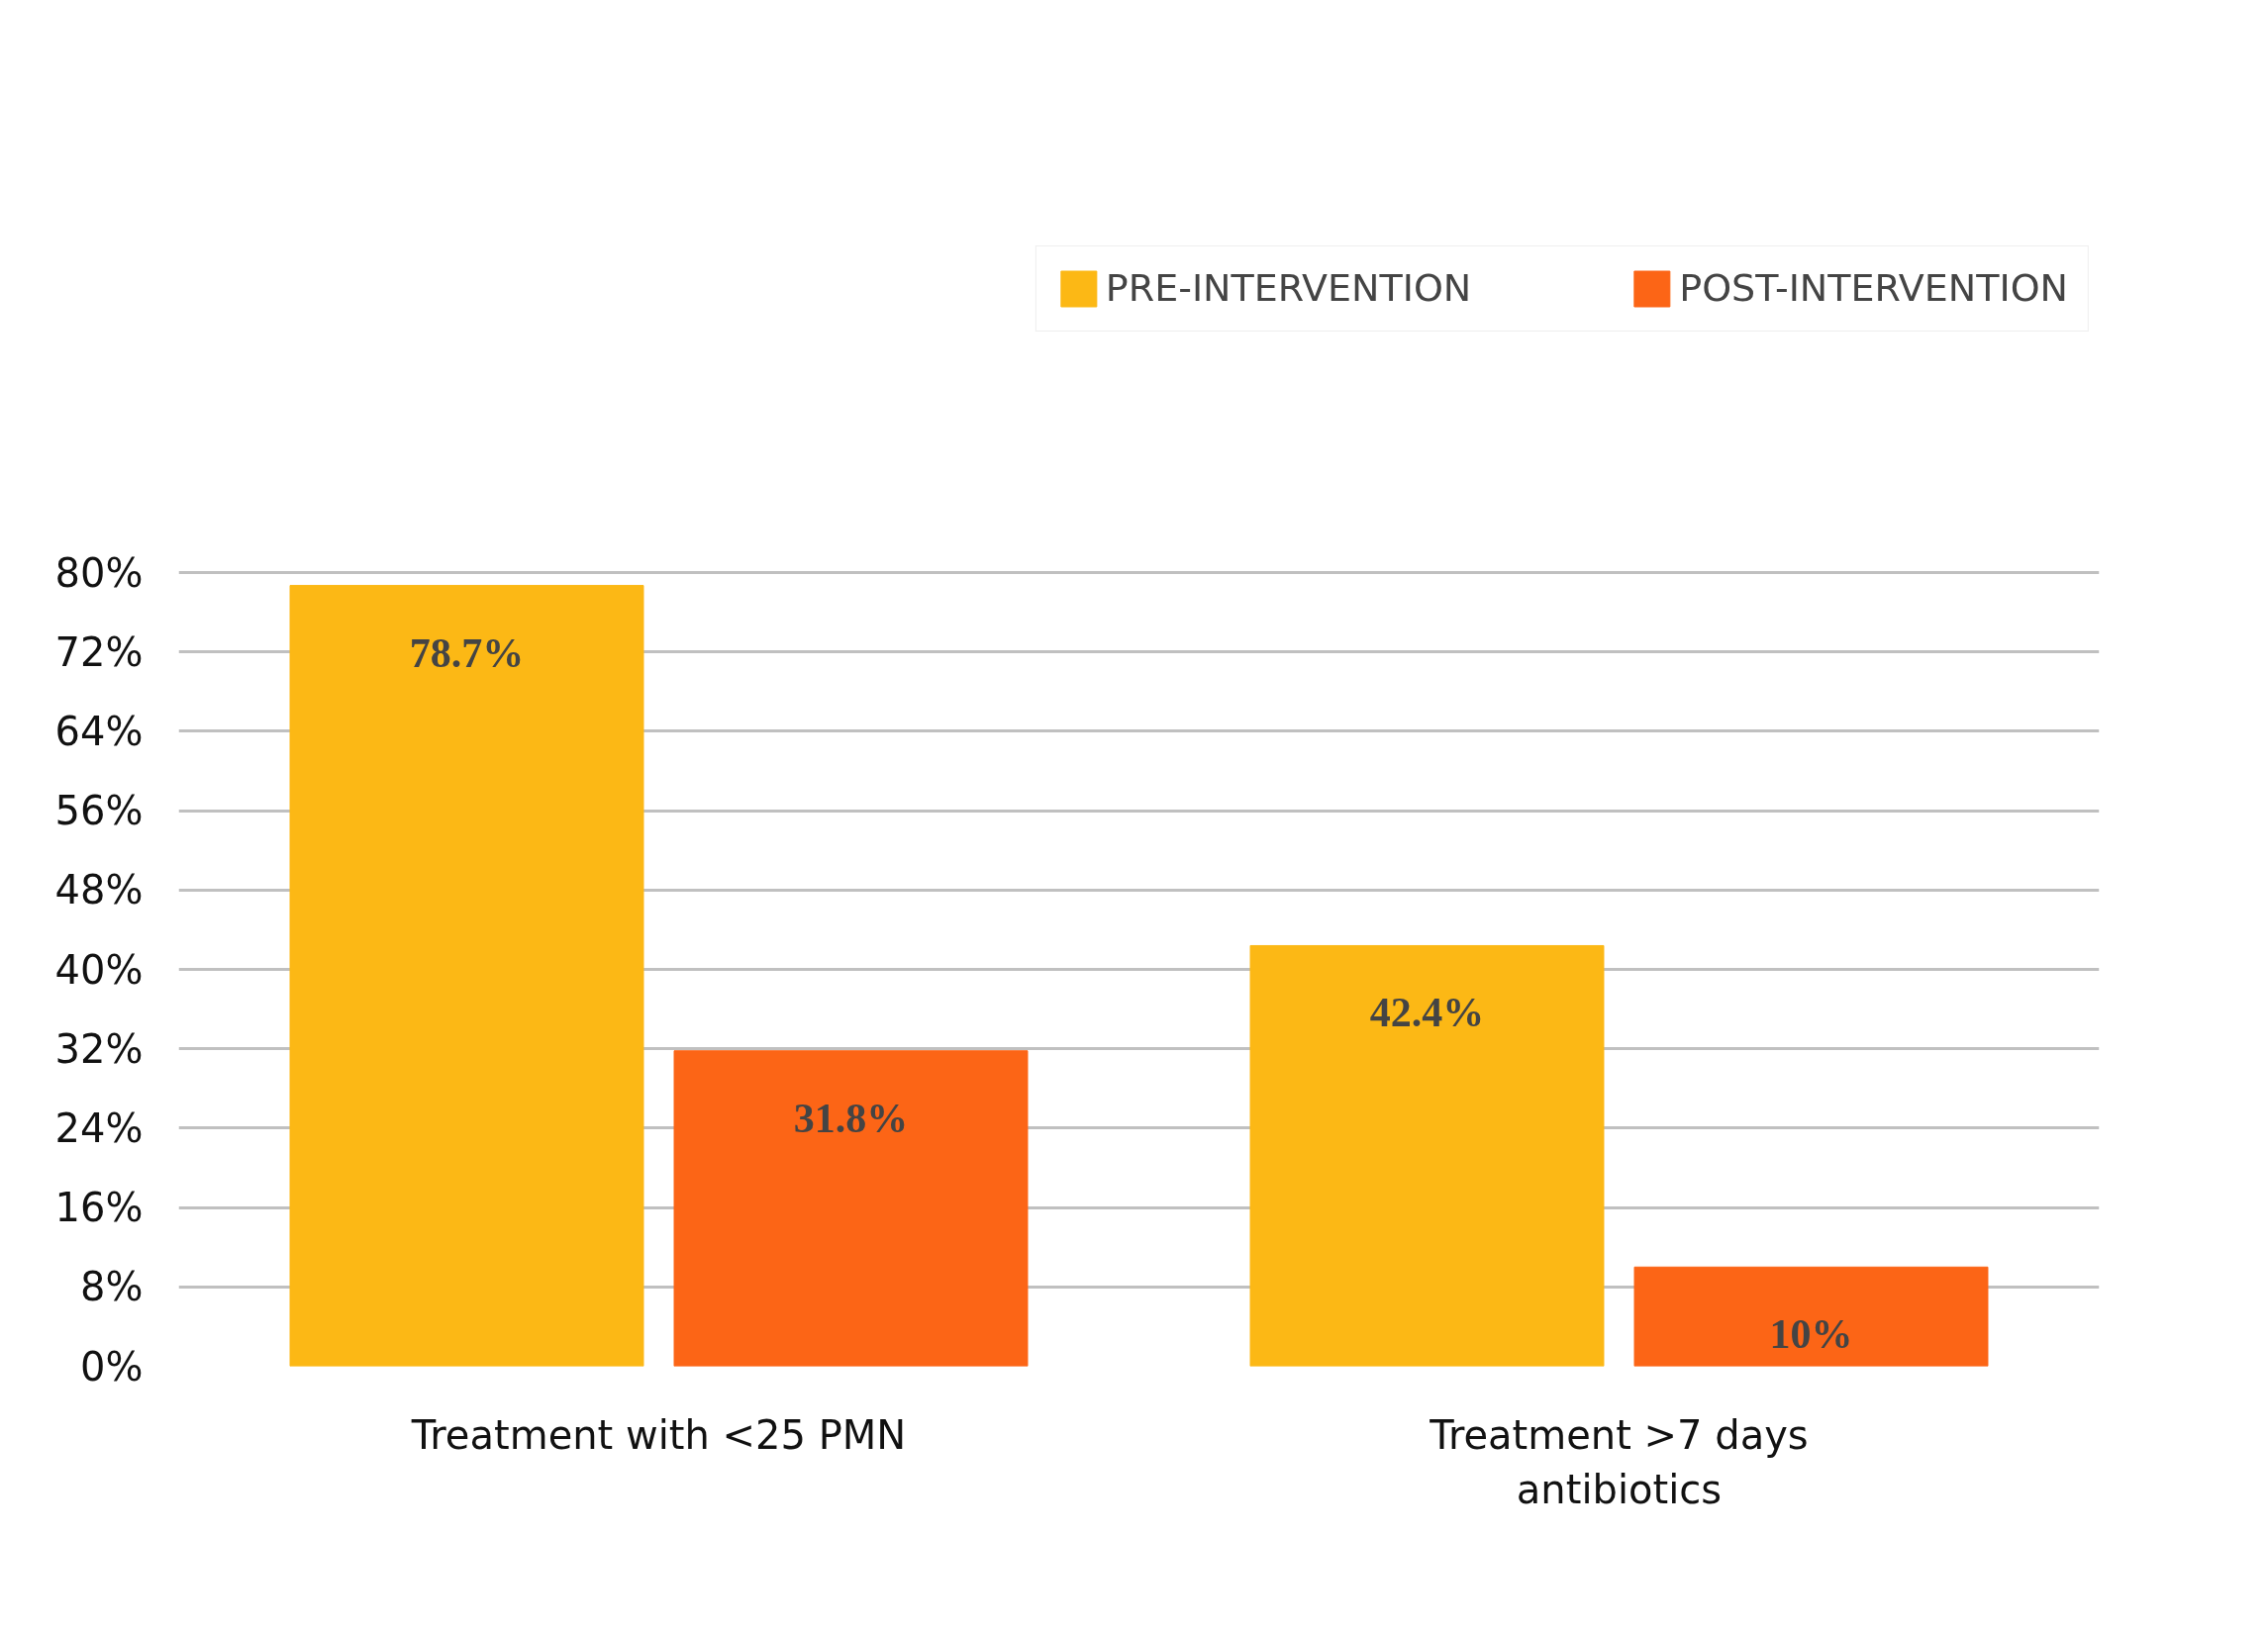 The image size is (2268, 1632). What do you see at coordinates (99, 1128) in the screenshot?
I see `y-tick-label: 24%` at bounding box center [99, 1128].